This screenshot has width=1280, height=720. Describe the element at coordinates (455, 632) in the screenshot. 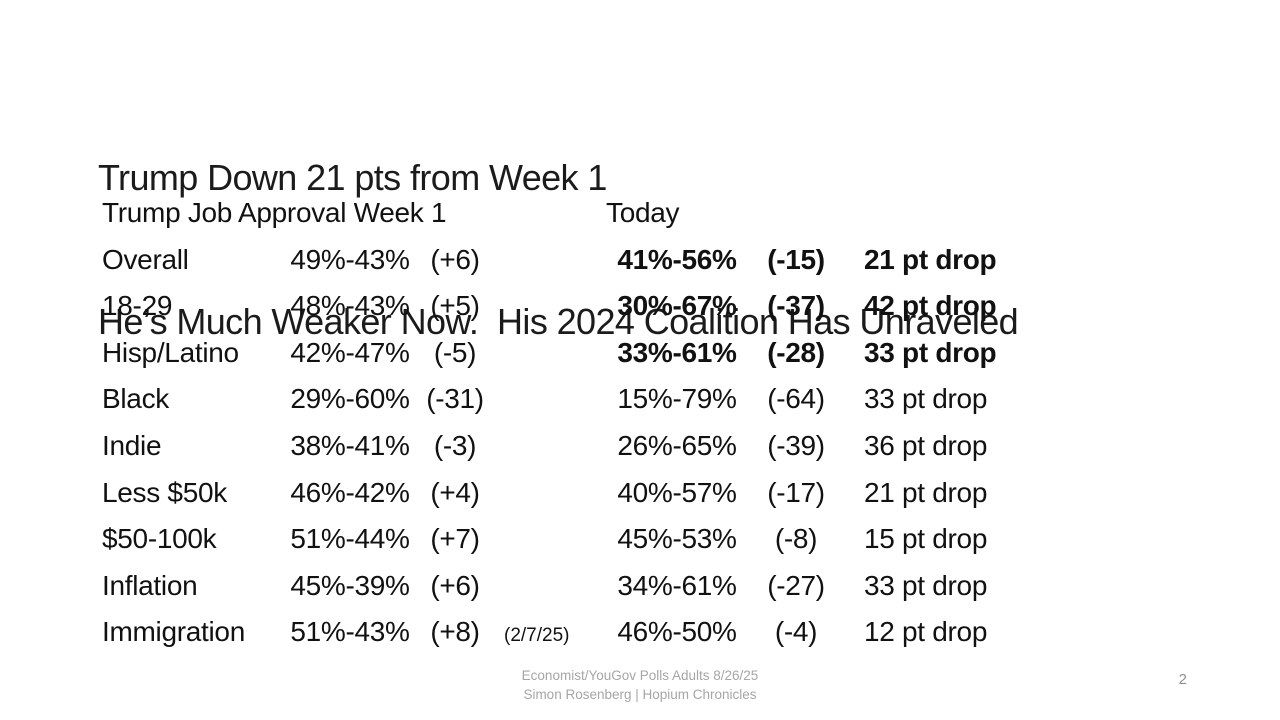

I see `week1-change: (+8)` at that location.